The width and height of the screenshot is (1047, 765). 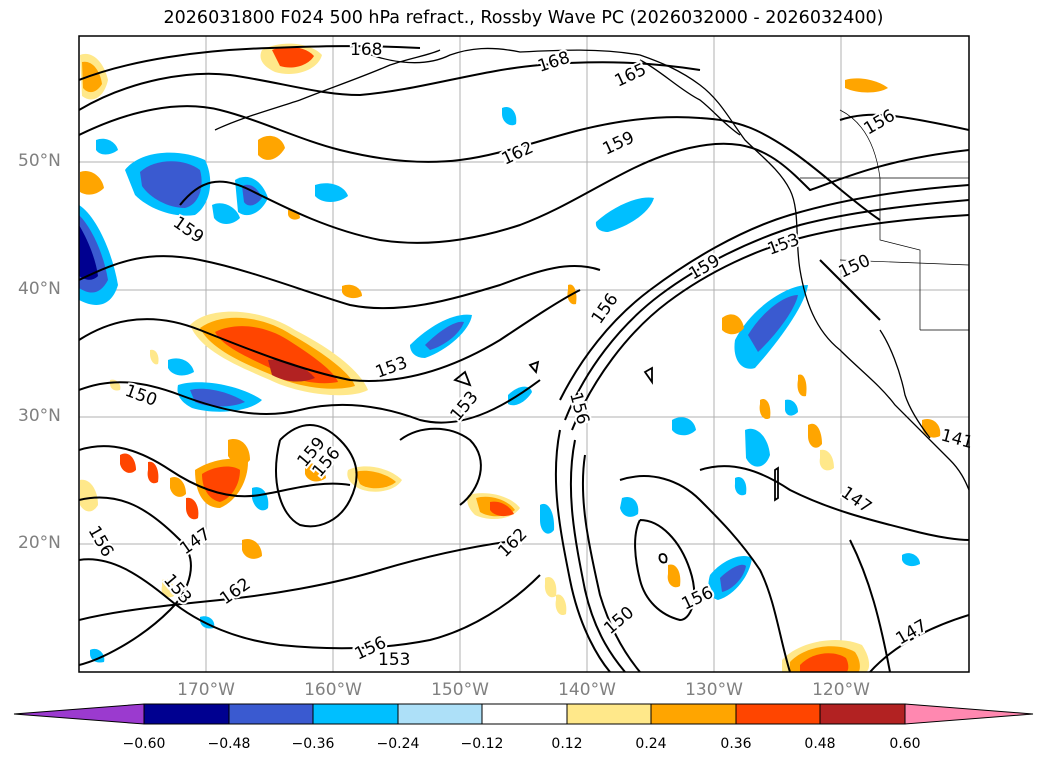 I want to click on colorbar-tick-label: −0.48, so click(x=229, y=744).